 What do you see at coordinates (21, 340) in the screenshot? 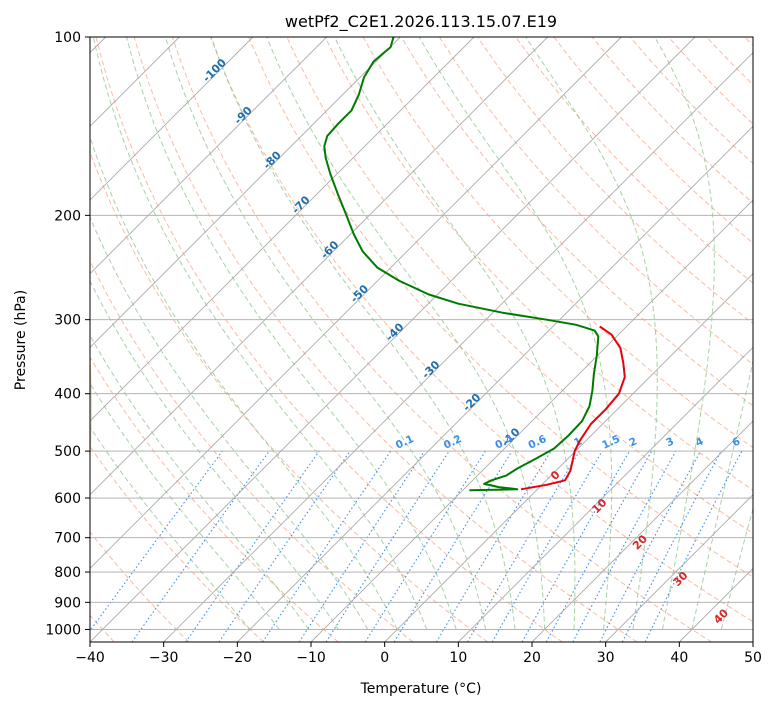
I see `y-axis-label: Pressure (hPa)` at bounding box center [21, 340].